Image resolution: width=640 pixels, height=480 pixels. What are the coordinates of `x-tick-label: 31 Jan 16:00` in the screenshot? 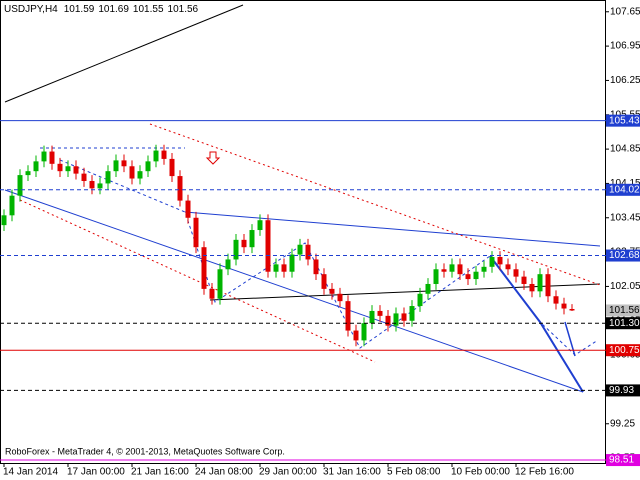 It's located at (352, 472).